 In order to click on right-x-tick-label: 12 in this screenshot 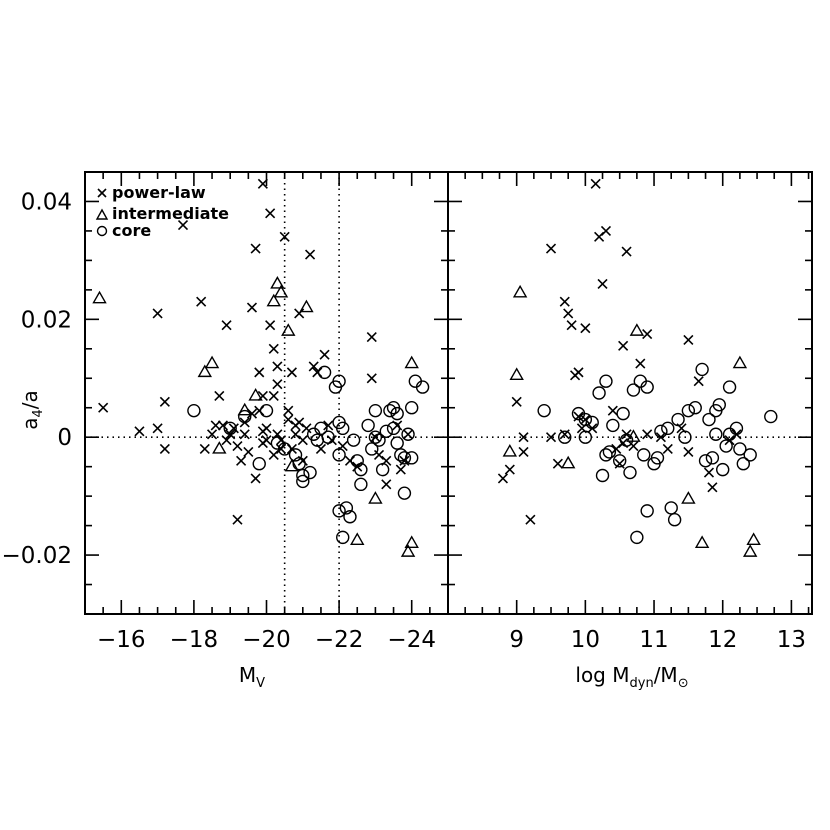, I will do `click(722, 640)`.